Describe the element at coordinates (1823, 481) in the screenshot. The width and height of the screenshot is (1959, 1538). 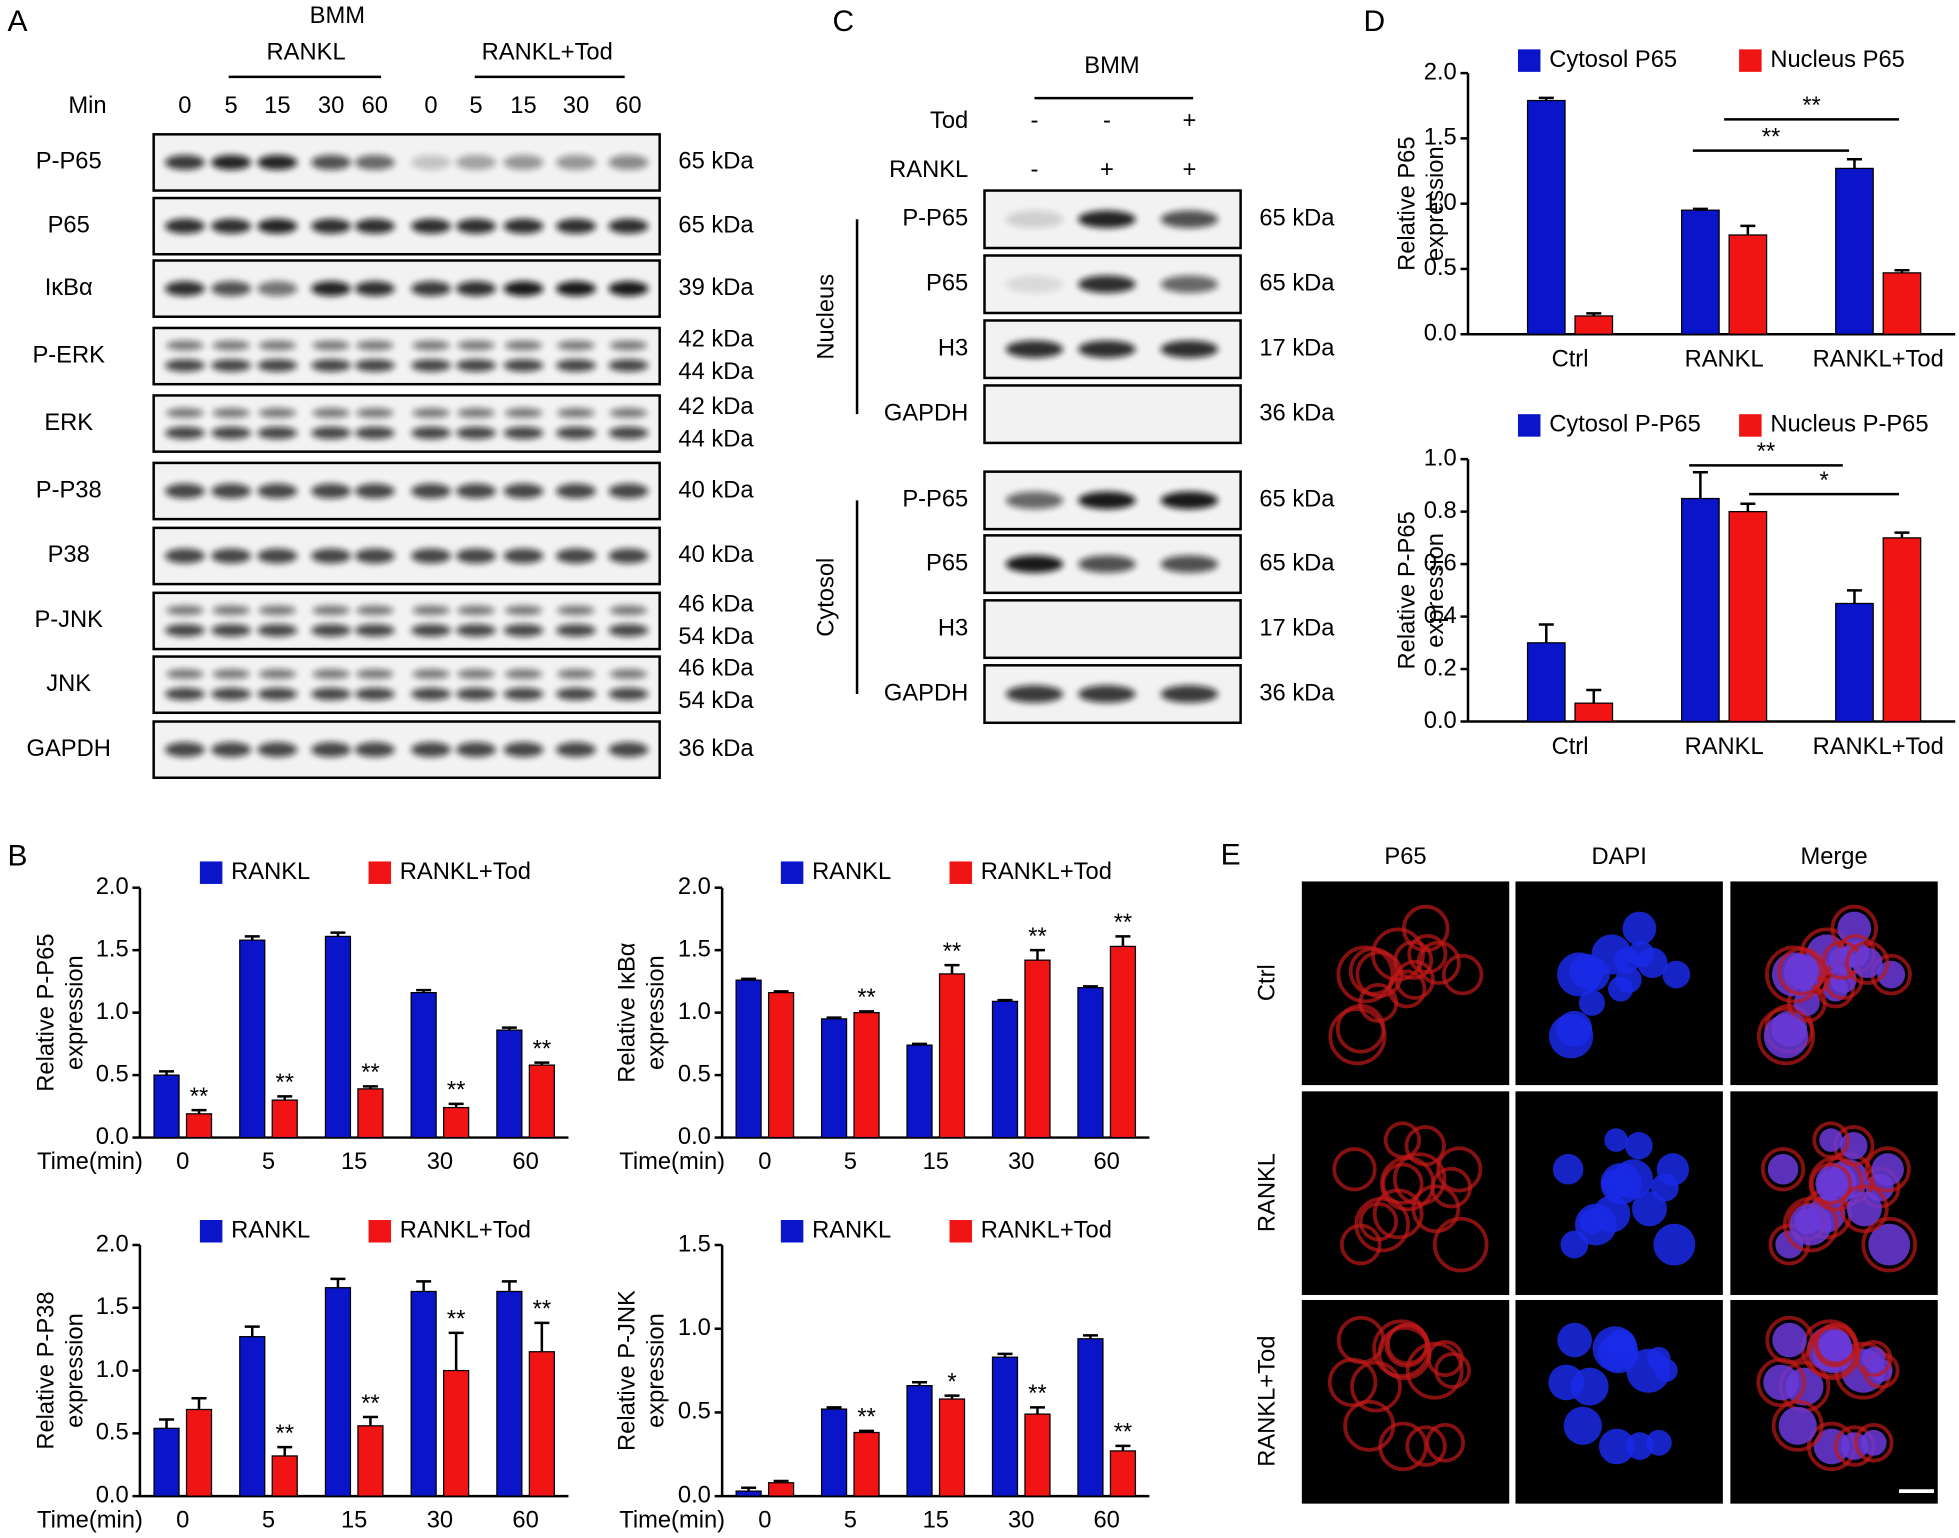
I see `significance: *` at that location.